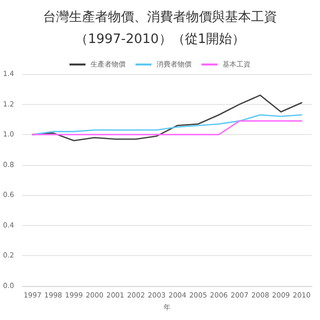  Describe the element at coordinates (167, 125) in the screenshot. I see `line-series` at that location.